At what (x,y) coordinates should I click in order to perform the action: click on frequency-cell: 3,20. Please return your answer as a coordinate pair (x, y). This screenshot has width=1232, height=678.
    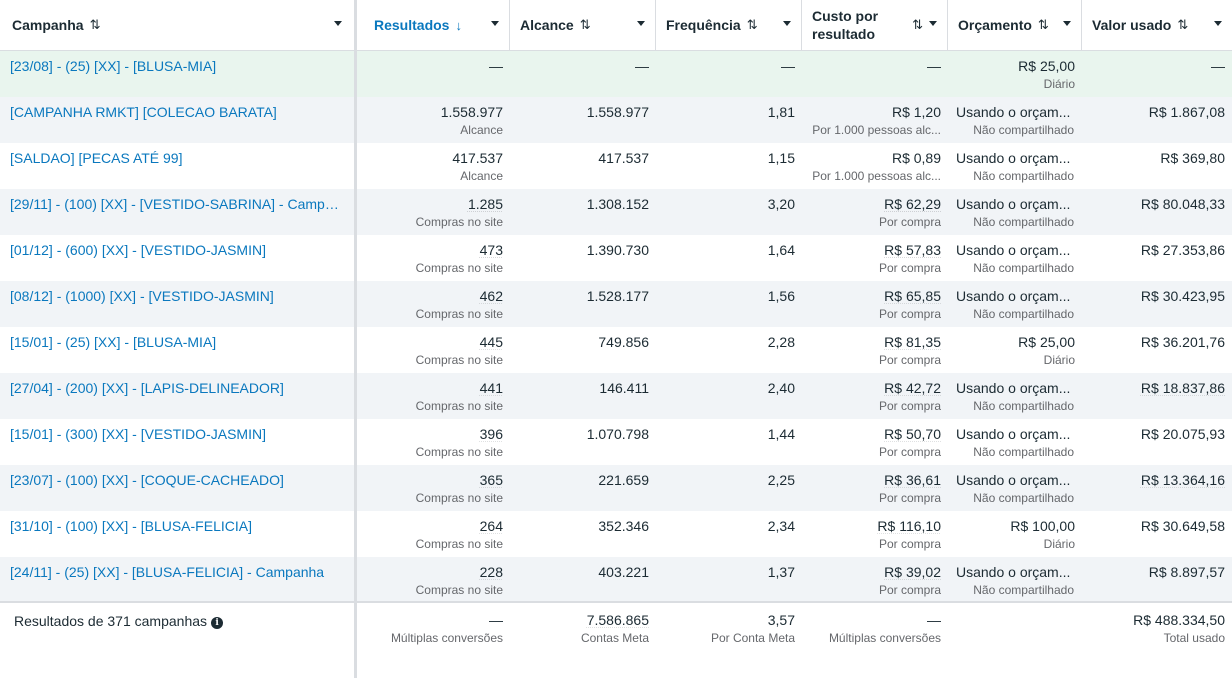
    Looking at the image, I should click on (729, 212).